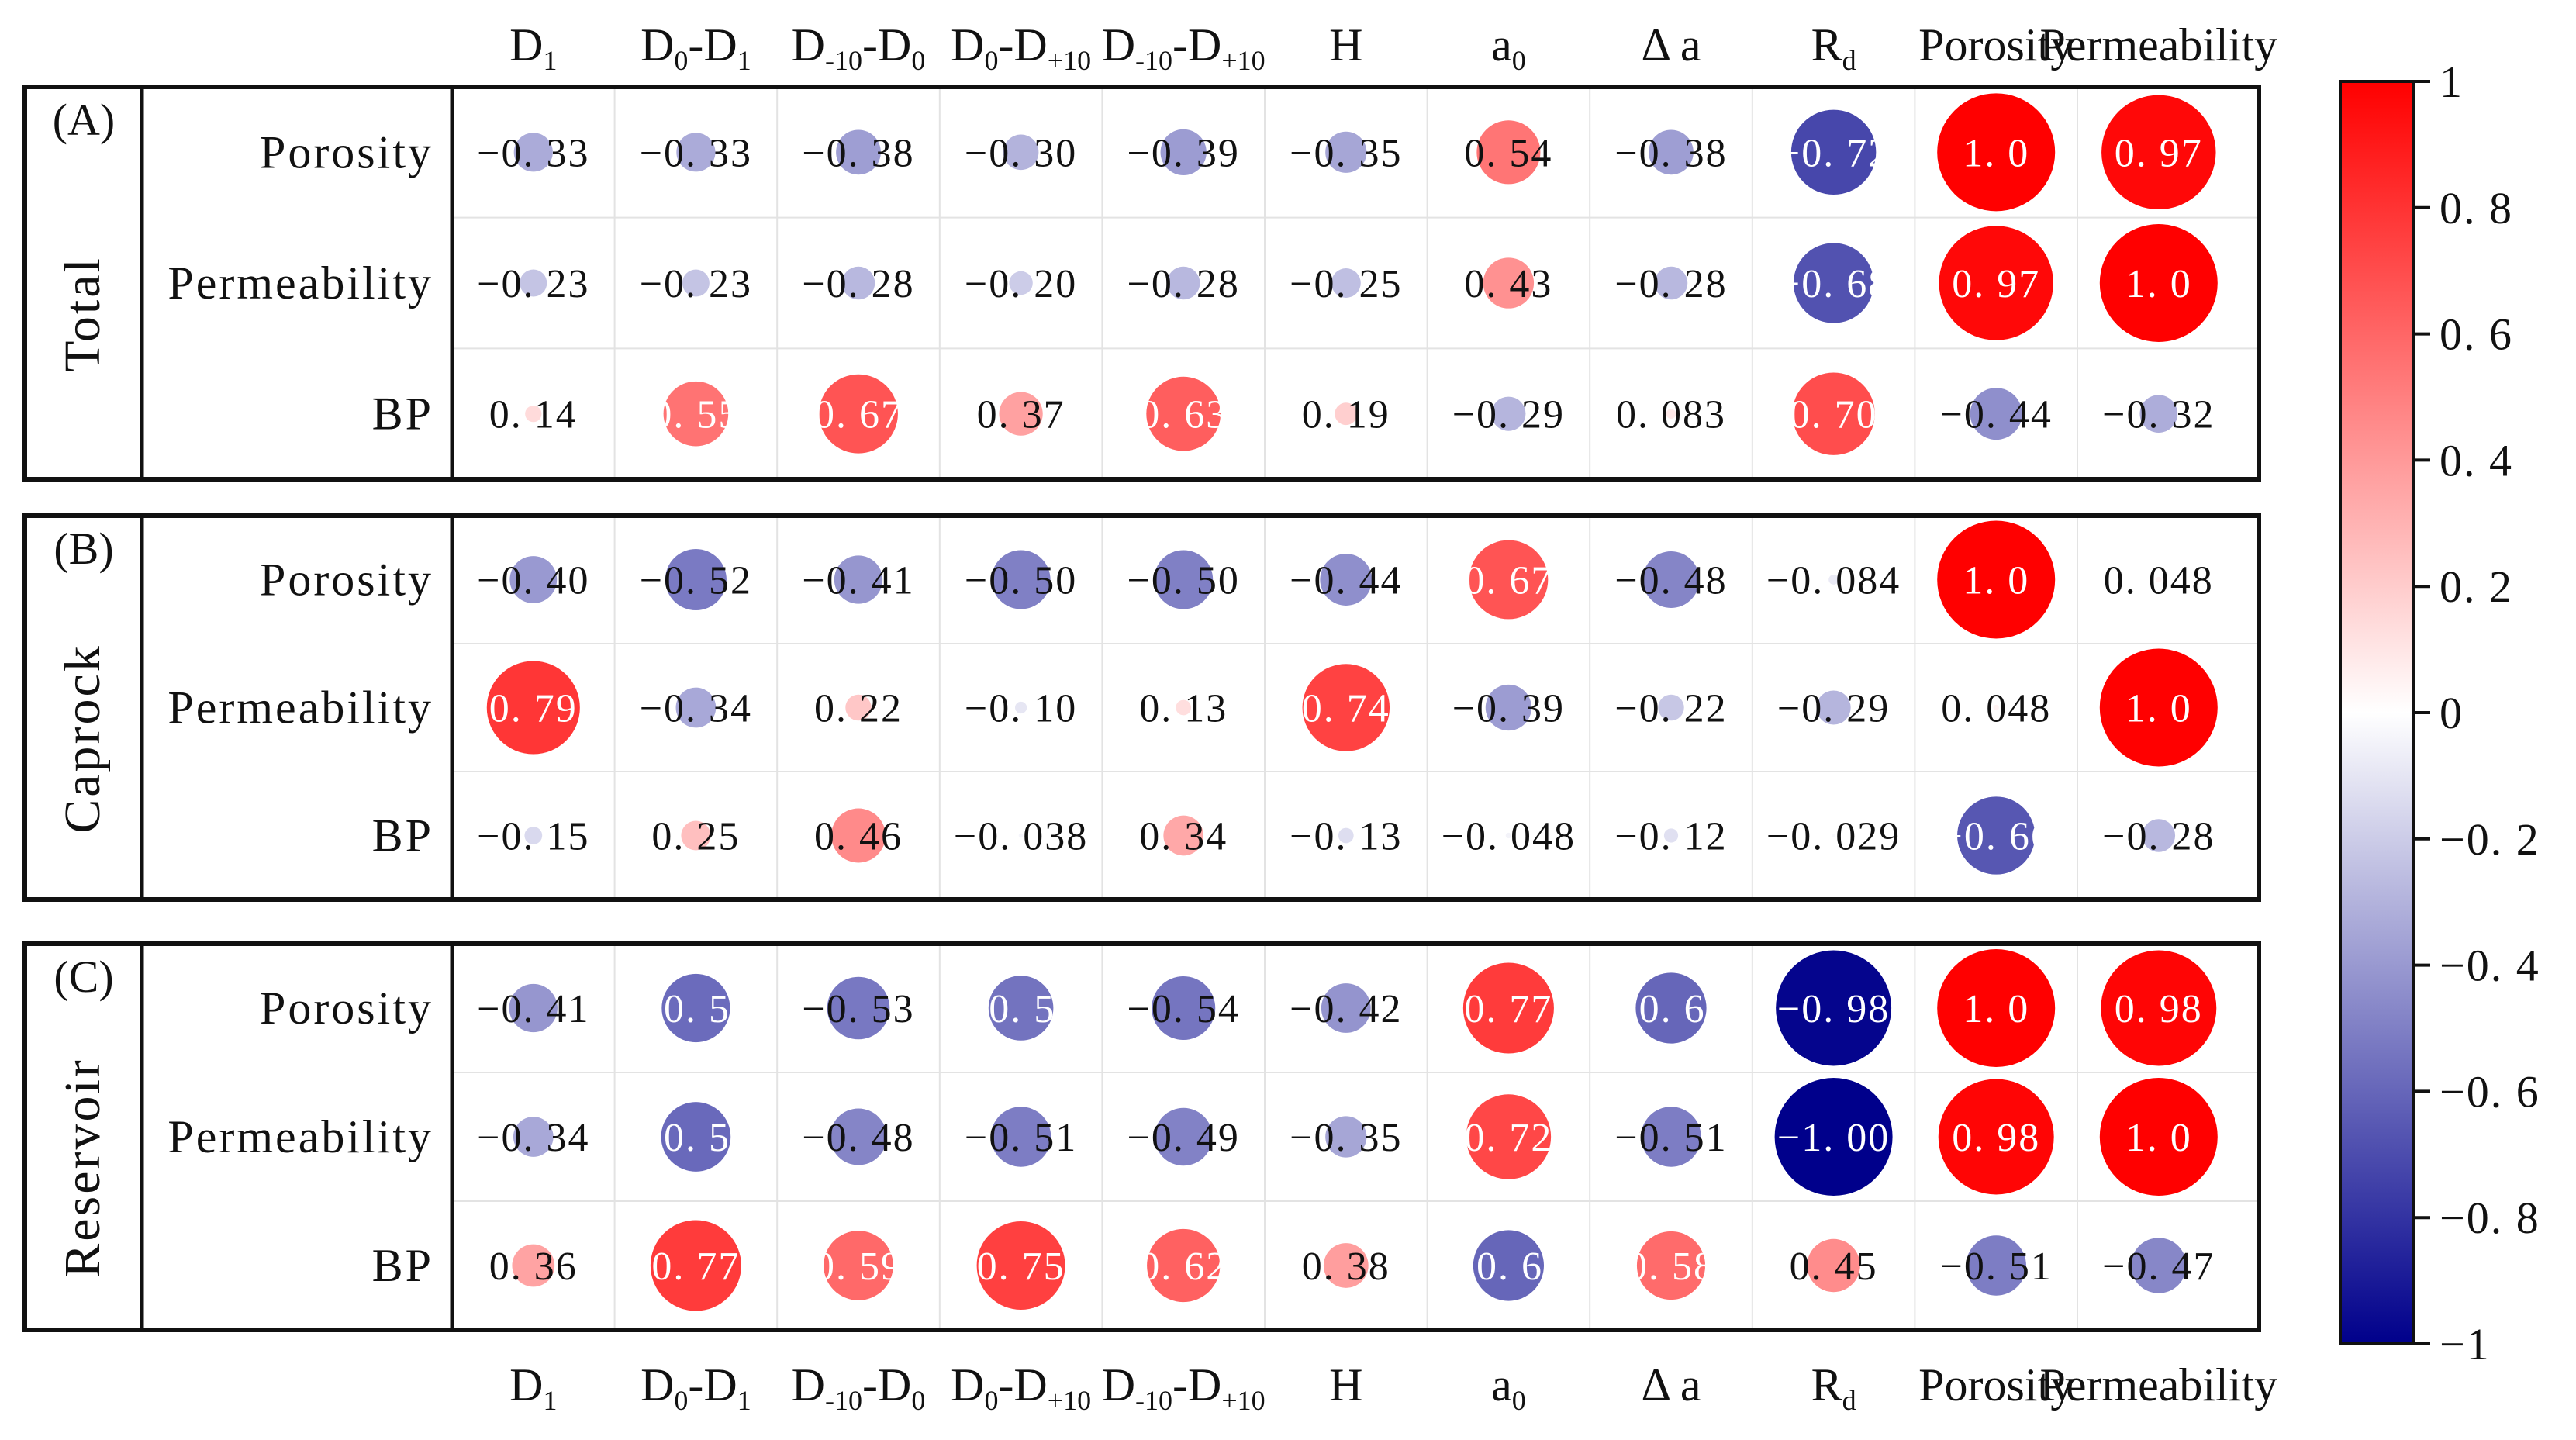  What do you see at coordinates (533, 47) in the screenshot?
I see `top-col-header-d1: D1` at bounding box center [533, 47].